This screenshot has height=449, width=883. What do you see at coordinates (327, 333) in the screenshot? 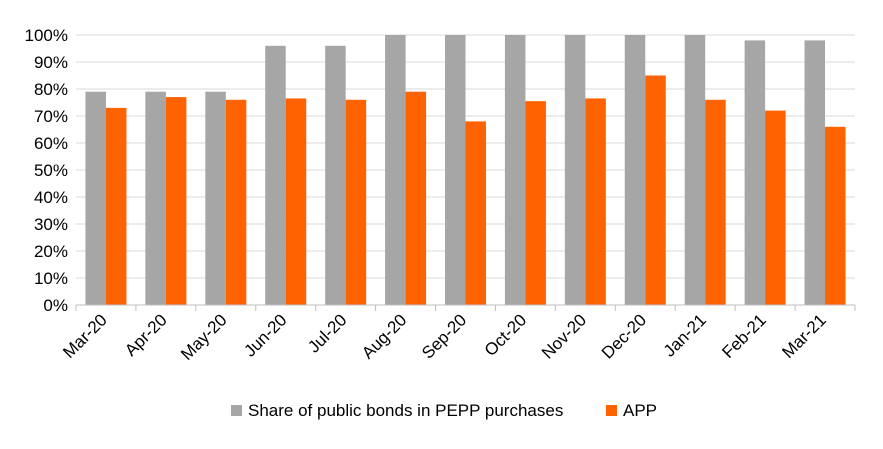
I see `x-tick-label: Jul-20` at bounding box center [327, 333].